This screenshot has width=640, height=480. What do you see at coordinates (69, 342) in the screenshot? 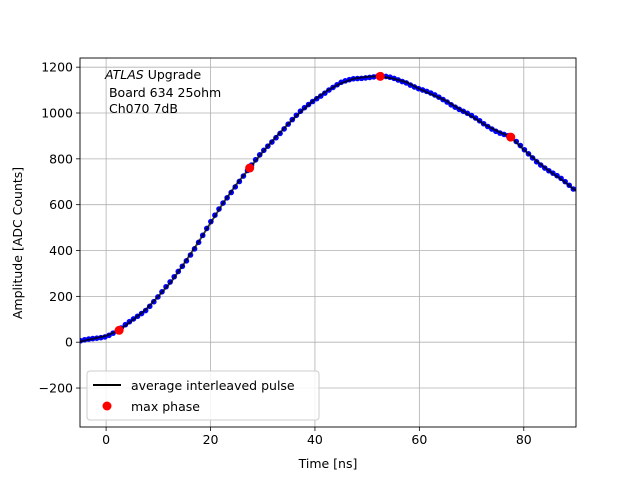
I see `y-tick-label: 0` at bounding box center [69, 342].